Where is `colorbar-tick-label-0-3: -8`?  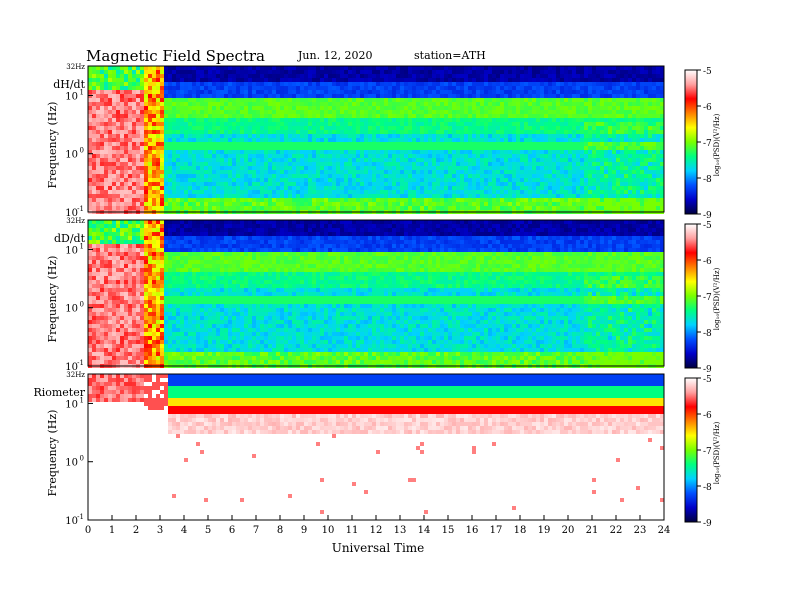
colorbar-tick-label-0-3: -8 is located at coordinates (707, 180).